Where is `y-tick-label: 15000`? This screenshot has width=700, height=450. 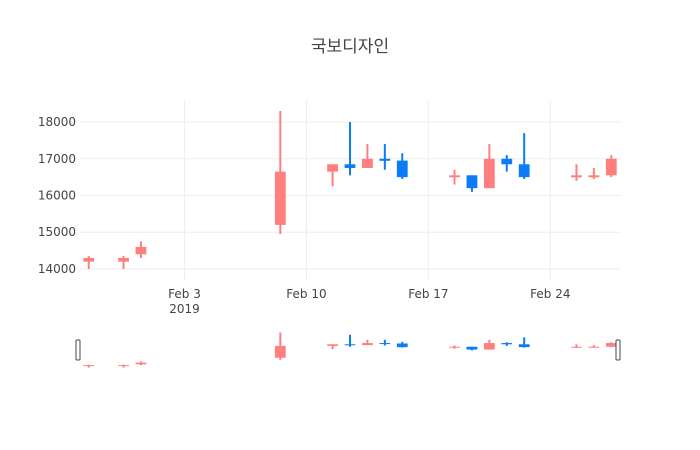 y-tick-label: 15000 is located at coordinates (57, 232).